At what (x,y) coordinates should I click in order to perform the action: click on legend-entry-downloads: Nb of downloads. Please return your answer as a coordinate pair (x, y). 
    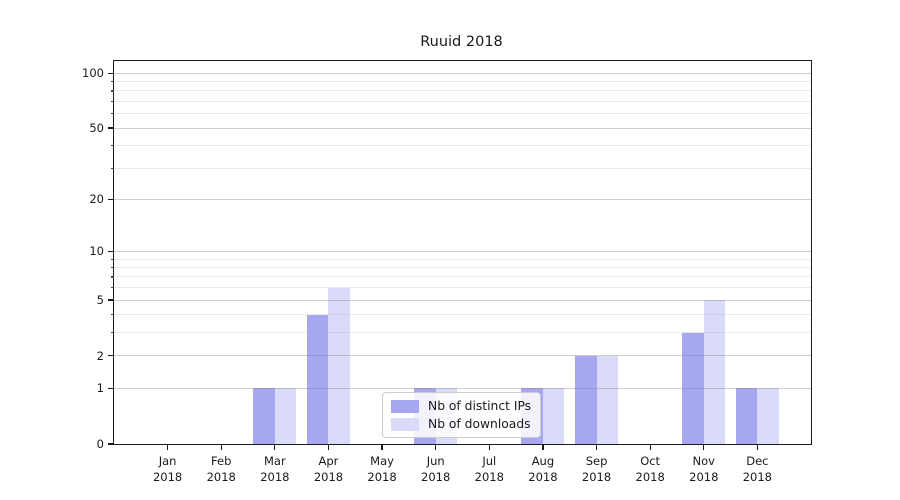
    Looking at the image, I should click on (461, 424).